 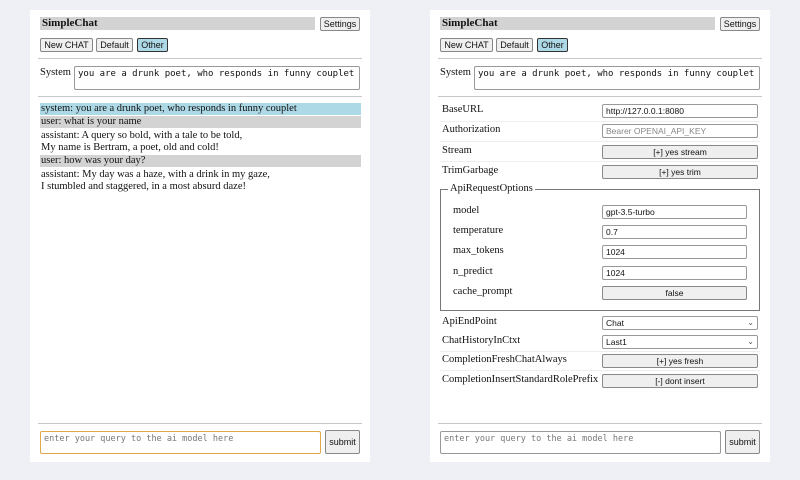 What do you see at coordinates (478, 250) in the screenshot?
I see `max-tokens-label: max_tokens` at bounding box center [478, 250].